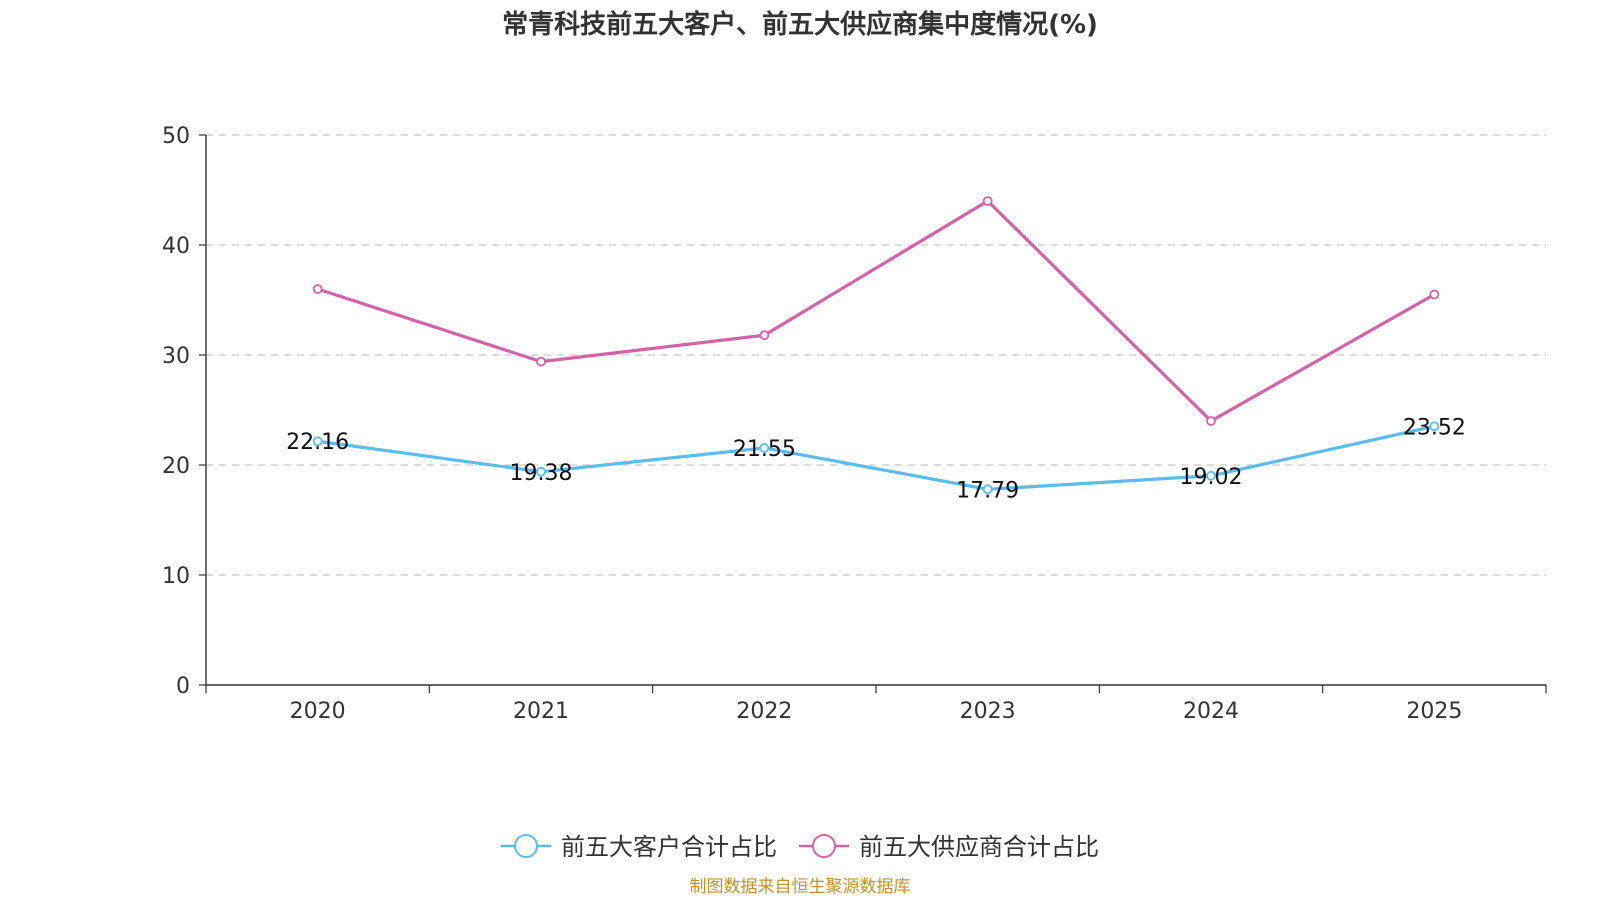 The image size is (1600, 900). Describe the element at coordinates (176, 246) in the screenshot. I see `y-tick-label: 40` at that location.